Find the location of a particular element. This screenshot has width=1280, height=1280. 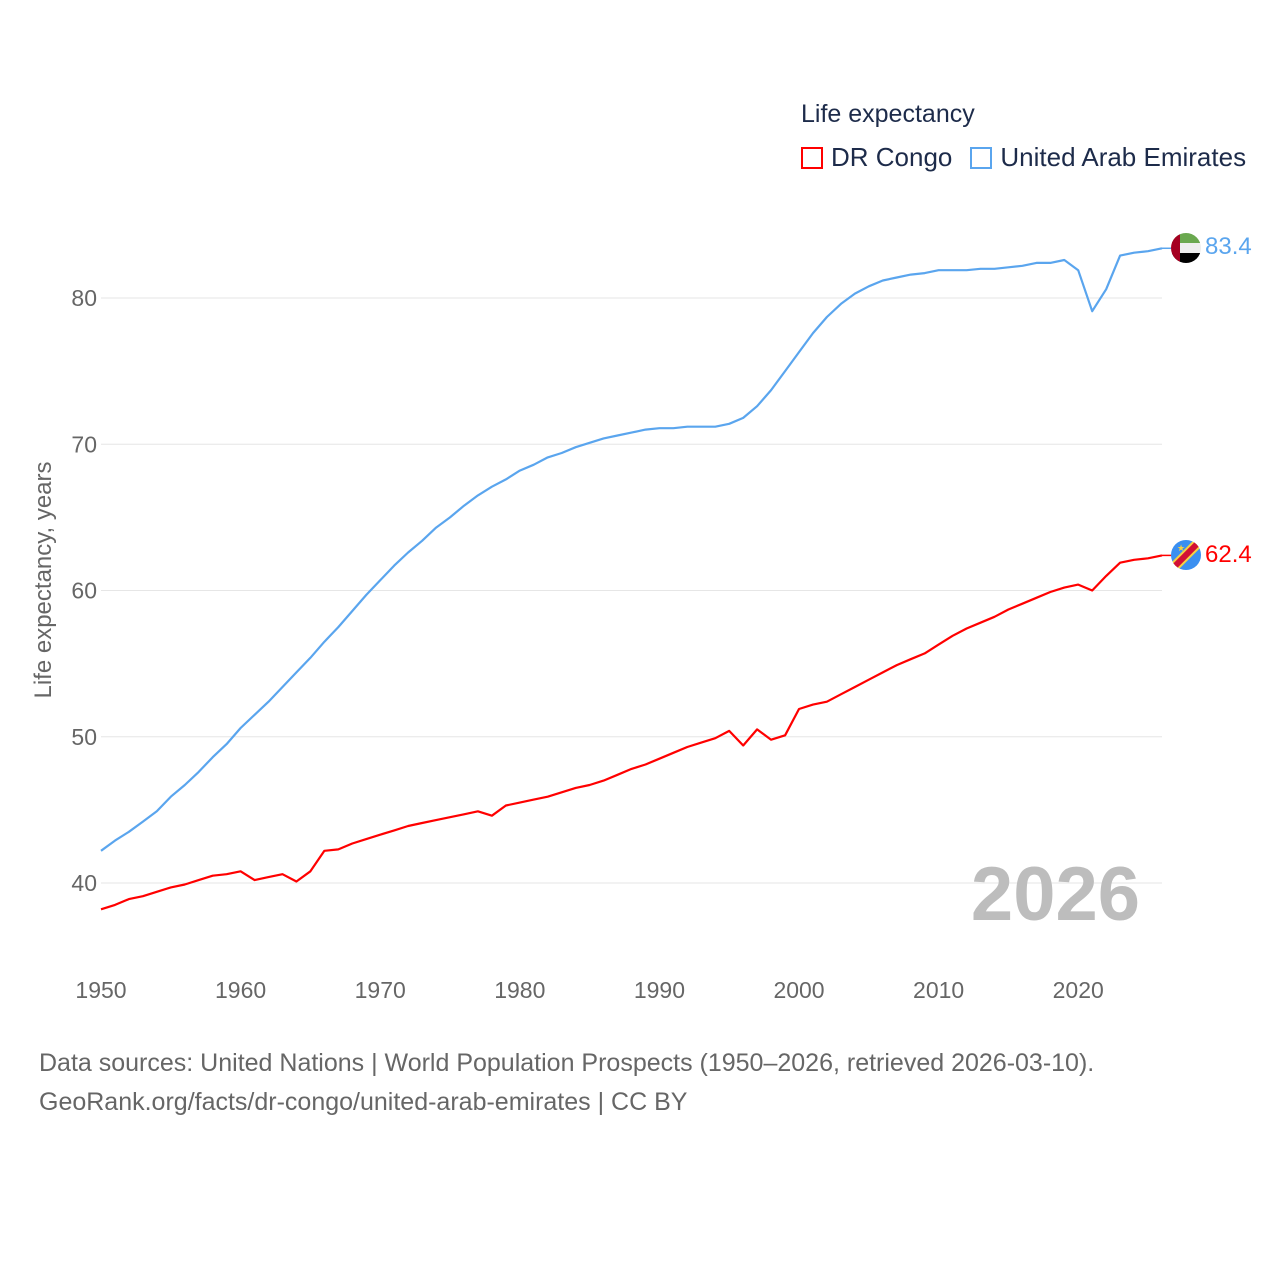

x-tick-label: 1960 is located at coordinates (240, 990).